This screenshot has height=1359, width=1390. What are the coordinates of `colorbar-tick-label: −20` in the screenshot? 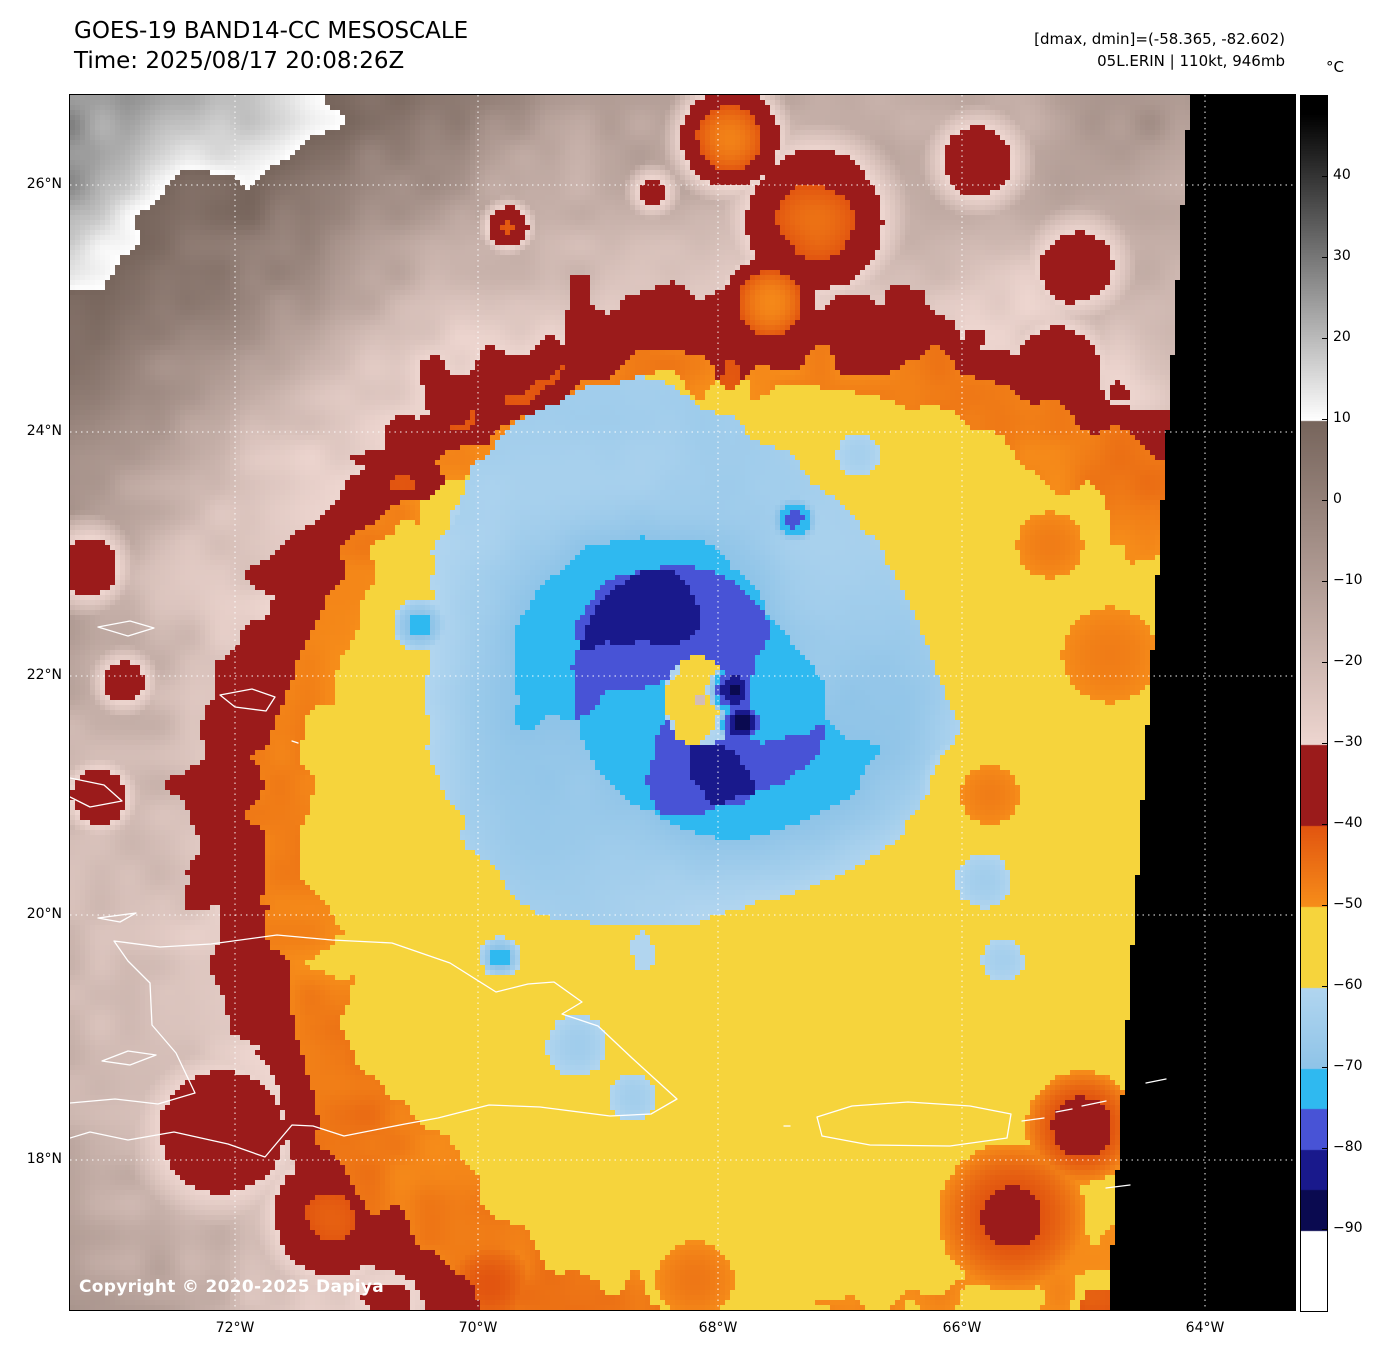 It's located at (1348, 661).